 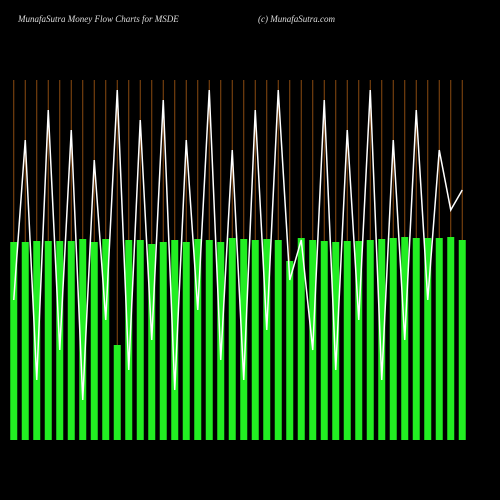 What do you see at coordinates (98, 19) in the screenshot?
I see `chart-title: MunafaSutra Money Flow Charts for MSDE` at bounding box center [98, 19].